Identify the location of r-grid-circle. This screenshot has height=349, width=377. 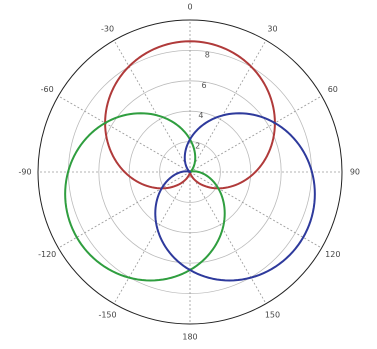
(190, 172).